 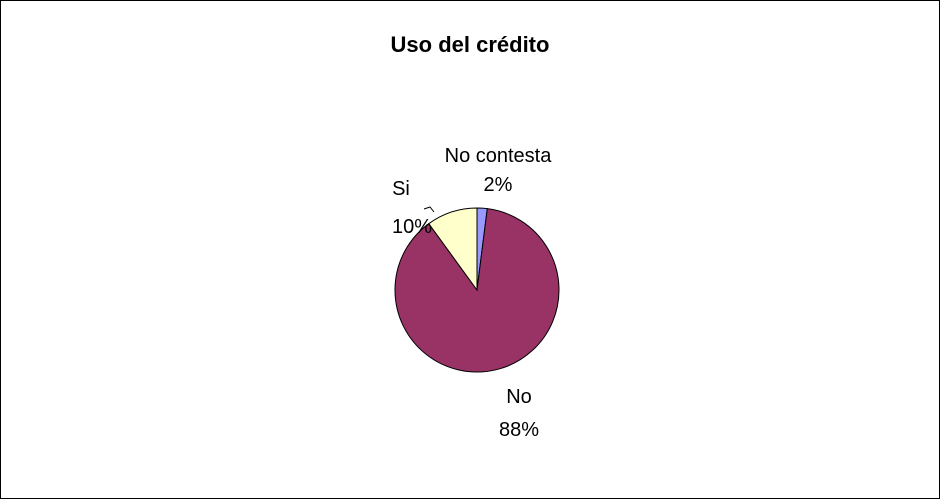 I want to click on slice-label-no-contesta: No contesta, so click(x=499, y=156).